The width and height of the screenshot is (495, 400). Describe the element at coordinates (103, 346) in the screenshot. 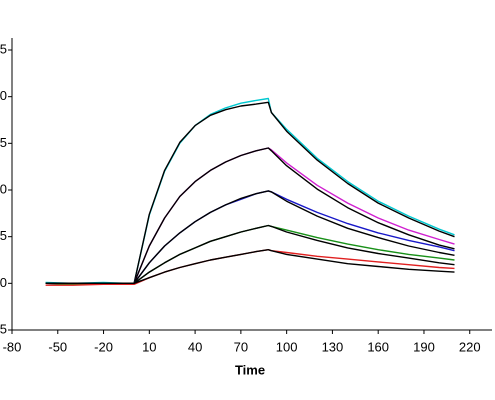

I see `x-tick-label: -20` at that location.